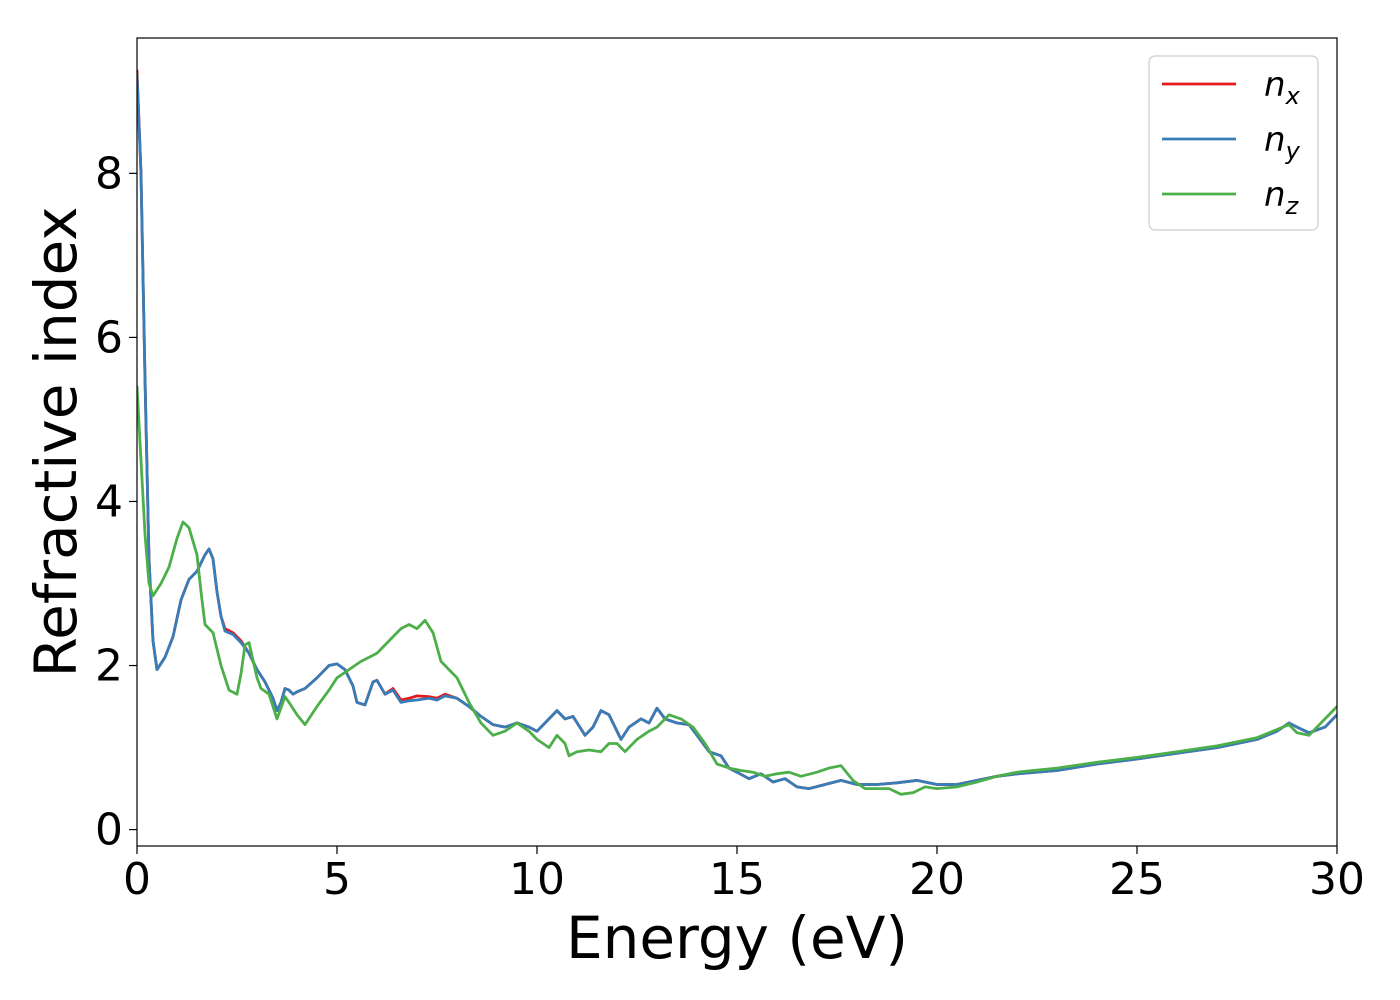 This screenshot has width=1400, height=1000. I want to click on y-tick-label: 8, so click(109, 173).